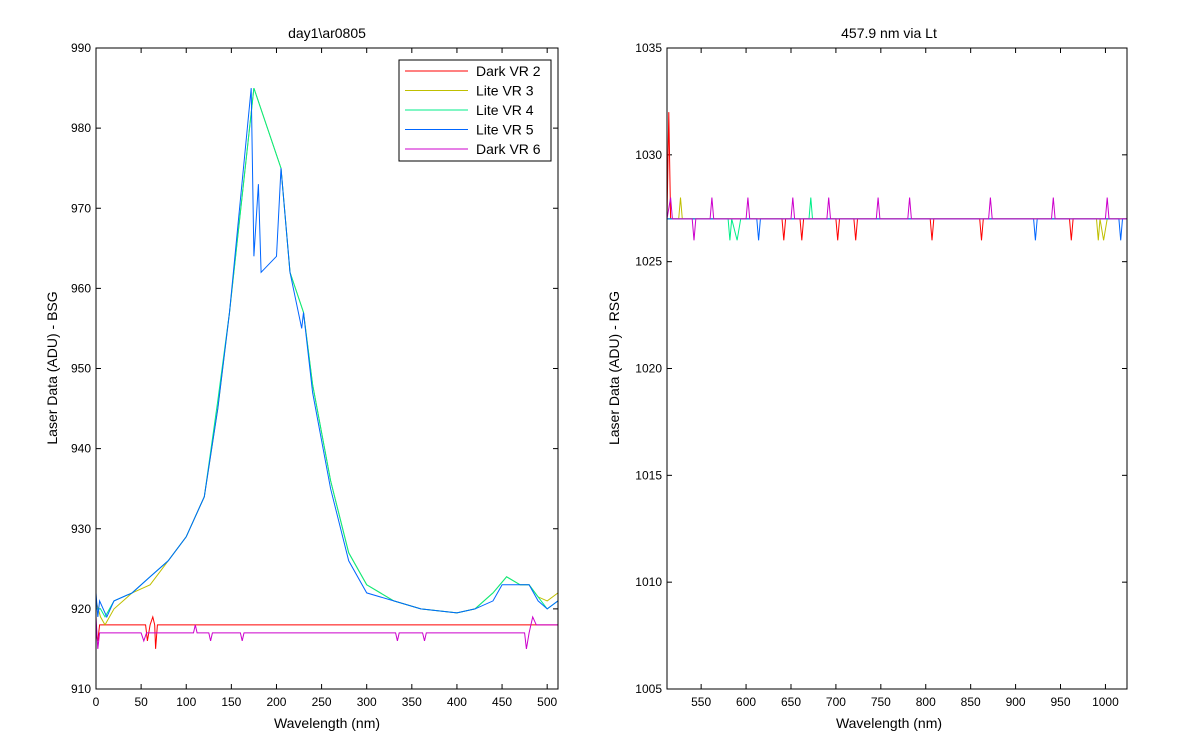  I want to click on left-x-tick-label: 100, so click(186, 702).